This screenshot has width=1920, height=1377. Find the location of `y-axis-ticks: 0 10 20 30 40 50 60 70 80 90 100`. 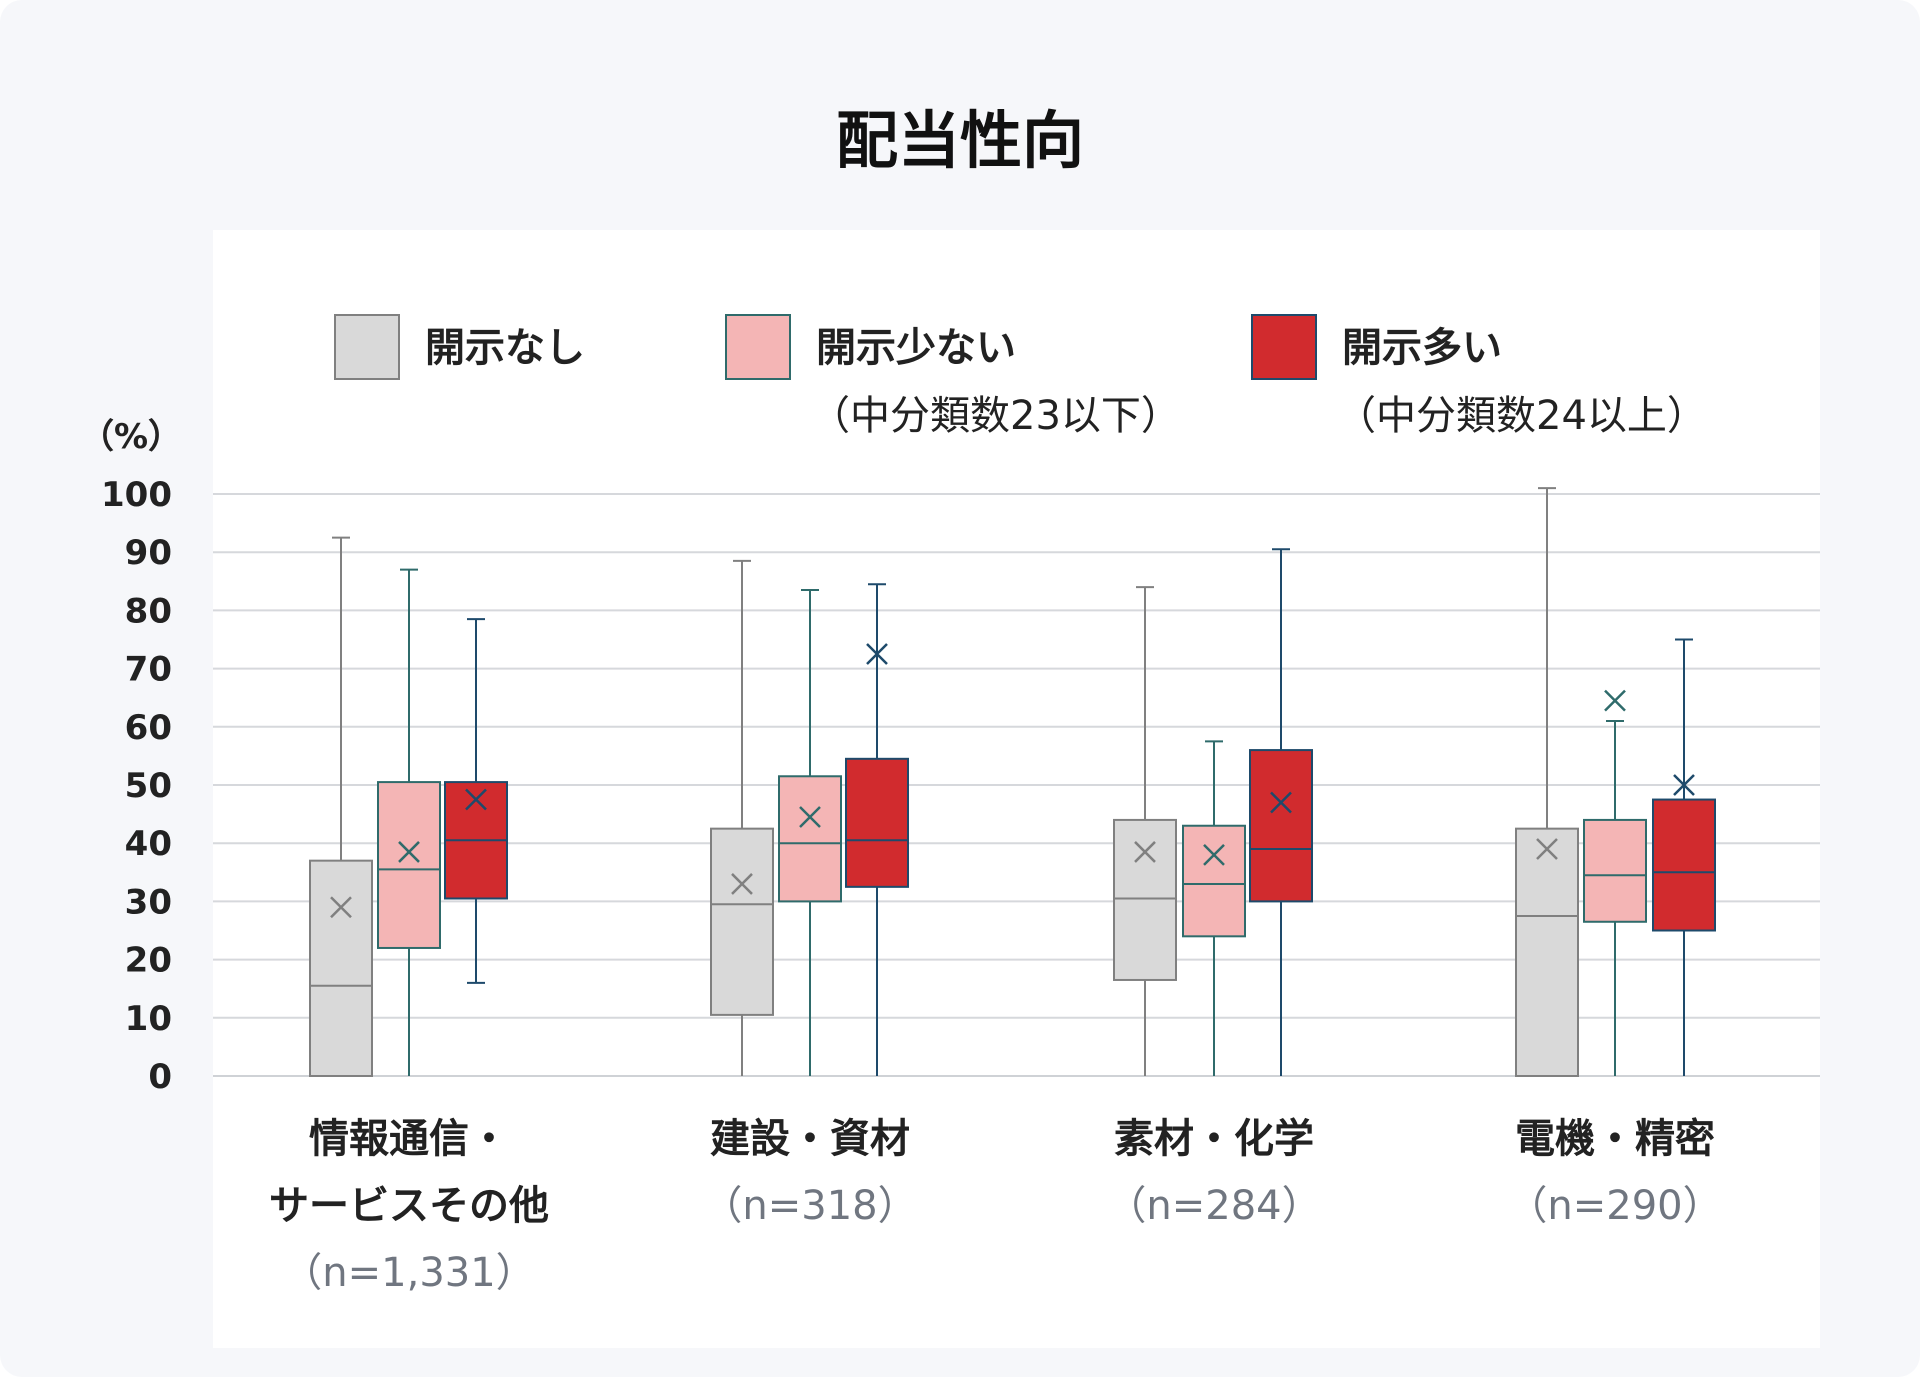

y-axis-ticks: 0 10 20 30 40 50 60 70 80 90 100 is located at coordinates (136, 786).